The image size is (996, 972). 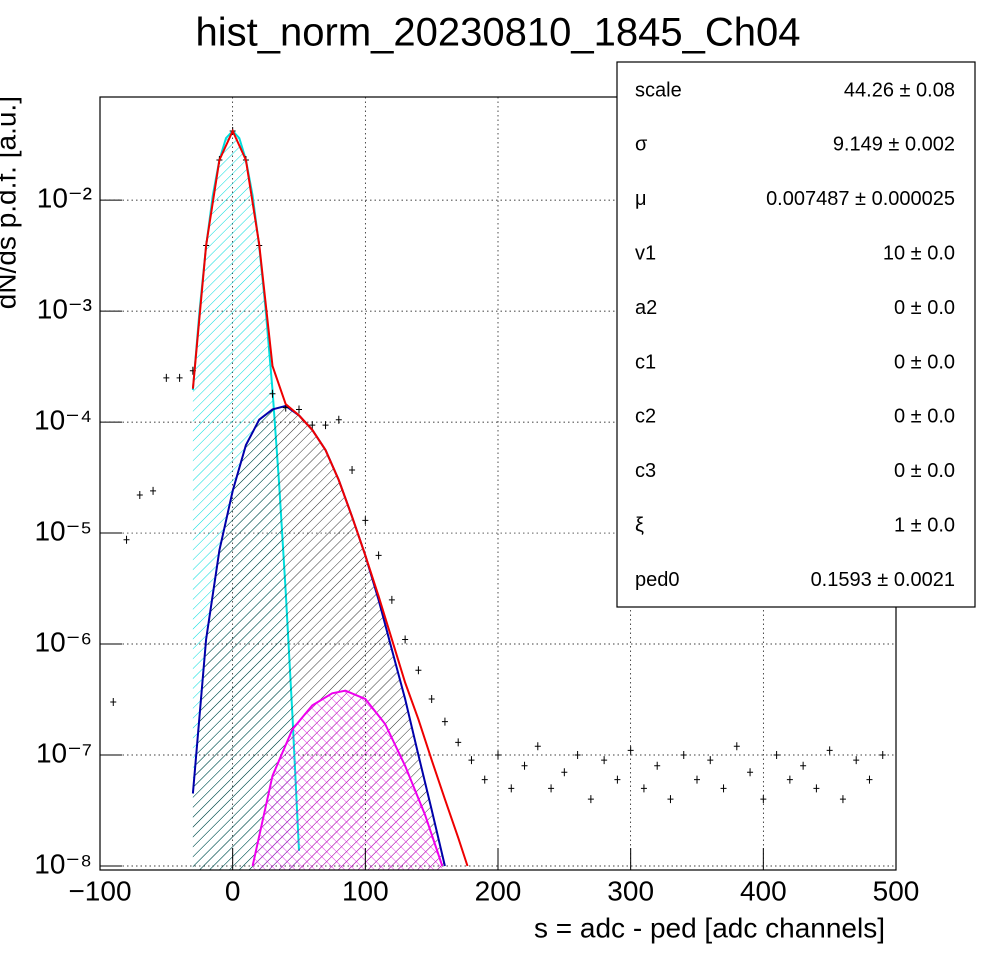 What do you see at coordinates (64, 309) in the screenshot?
I see `y-tick-label: 10⁻³` at bounding box center [64, 309].